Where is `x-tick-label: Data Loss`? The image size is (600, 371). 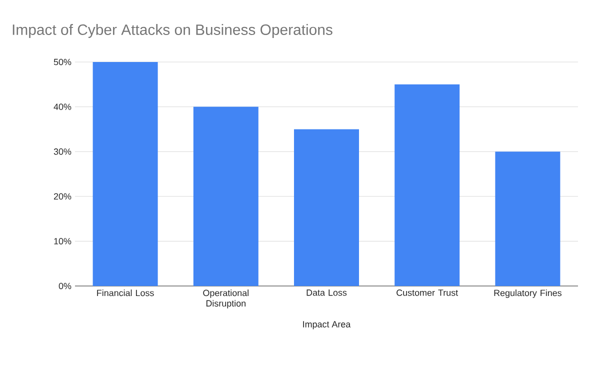 x-tick-label: Data Loss is located at coordinates (326, 293).